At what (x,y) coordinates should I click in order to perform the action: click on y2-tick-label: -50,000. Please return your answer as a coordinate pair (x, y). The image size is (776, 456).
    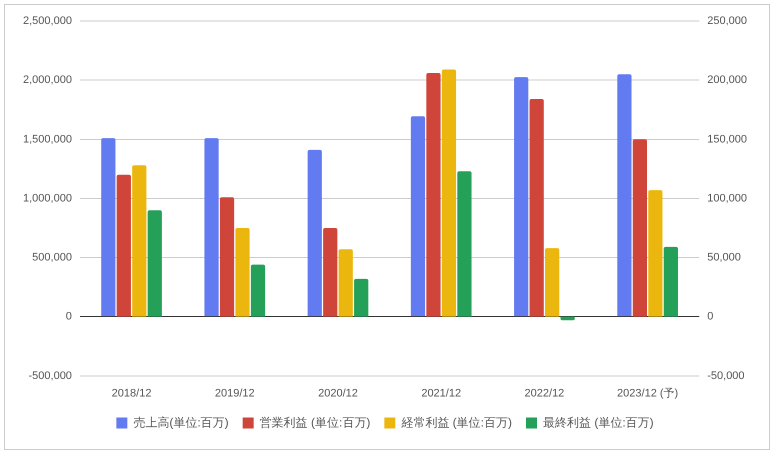
    Looking at the image, I should click on (726, 376).